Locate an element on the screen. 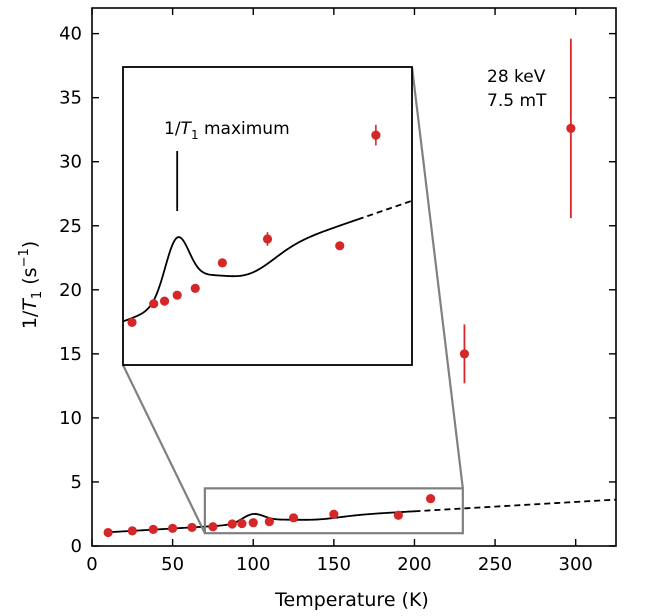 The width and height of the screenshot is (646, 616). zoom-connector-left is located at coordinates (164, 449).